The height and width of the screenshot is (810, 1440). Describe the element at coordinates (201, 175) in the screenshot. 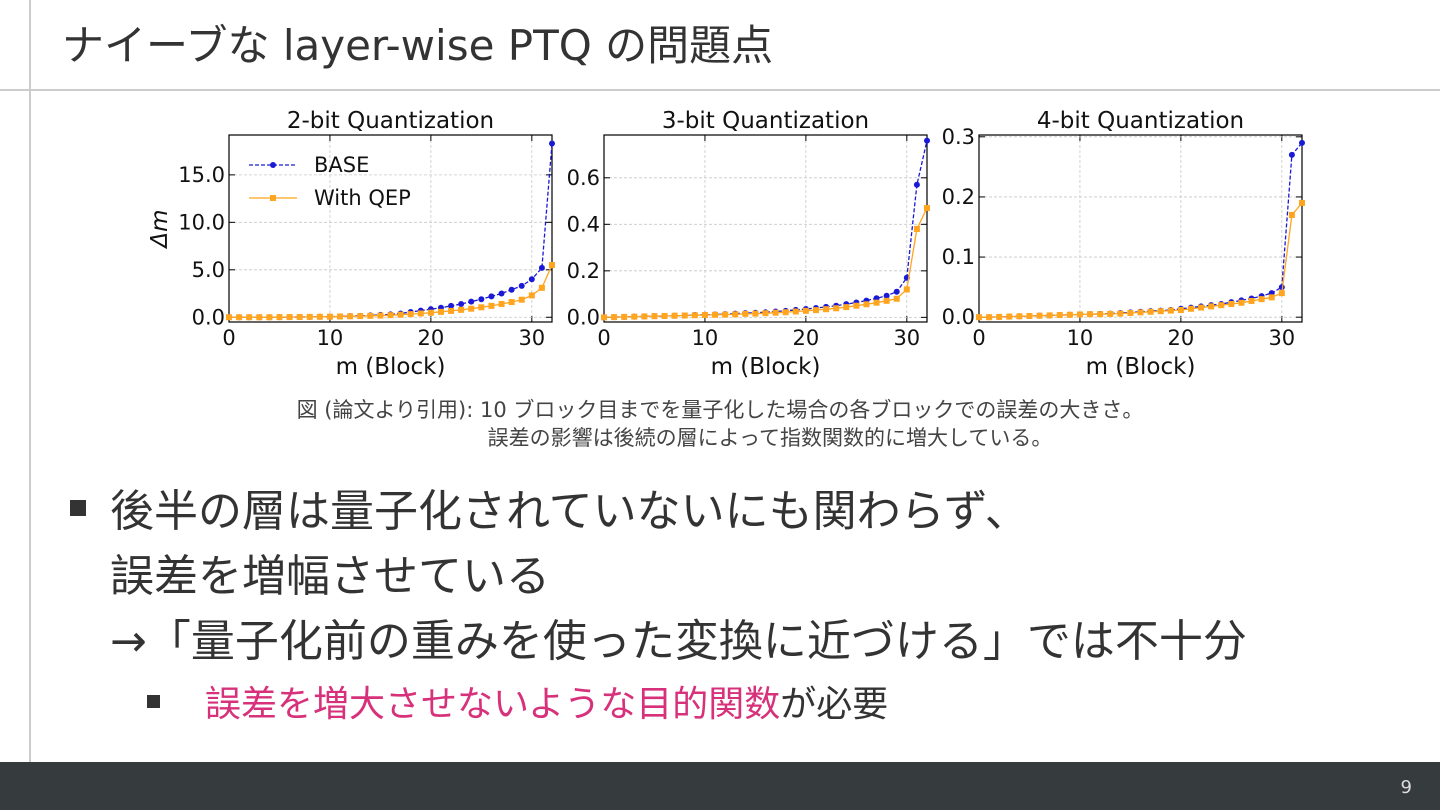

I see `y-tick-label: 15.0` at that location.